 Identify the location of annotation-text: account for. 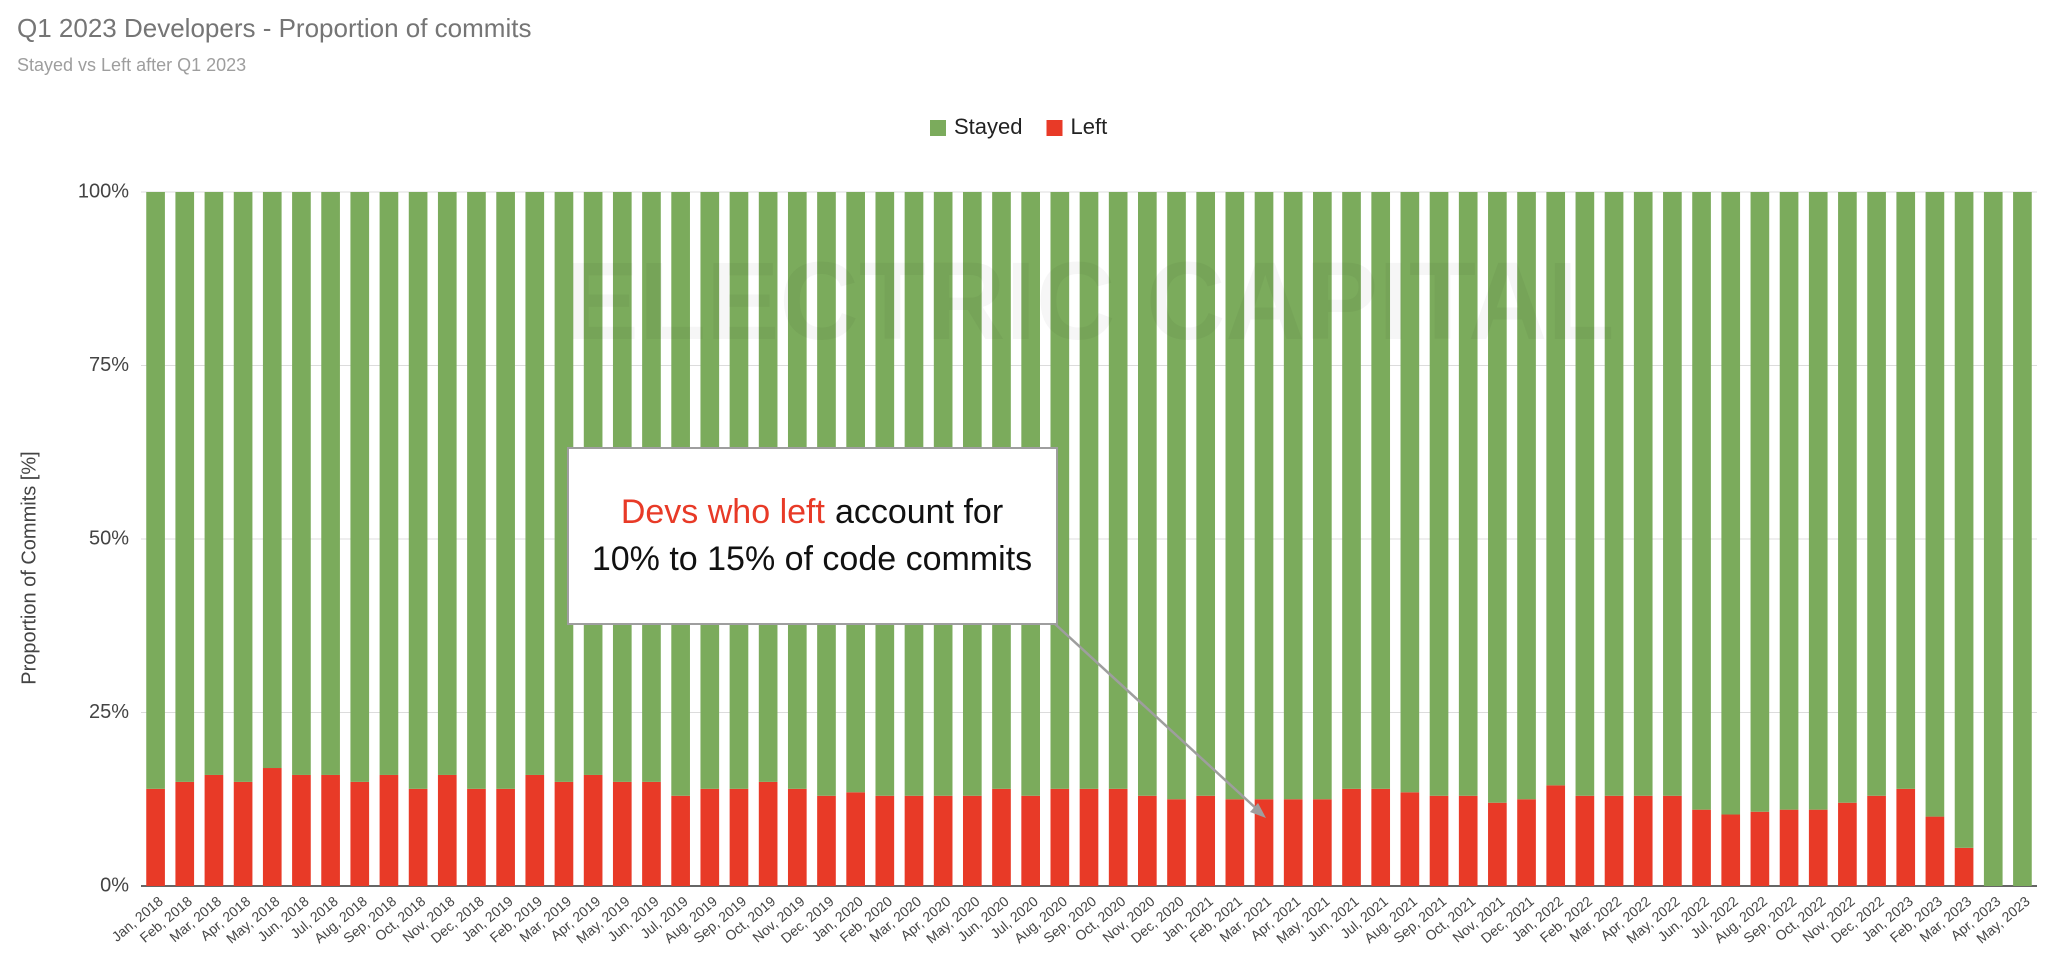
(919, 512).